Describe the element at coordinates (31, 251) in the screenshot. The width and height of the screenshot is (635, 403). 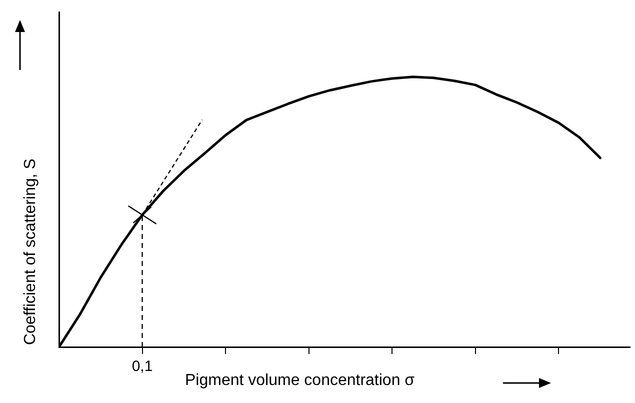
I see `y-axis-title: Coefficient of scattering, S` at that location.